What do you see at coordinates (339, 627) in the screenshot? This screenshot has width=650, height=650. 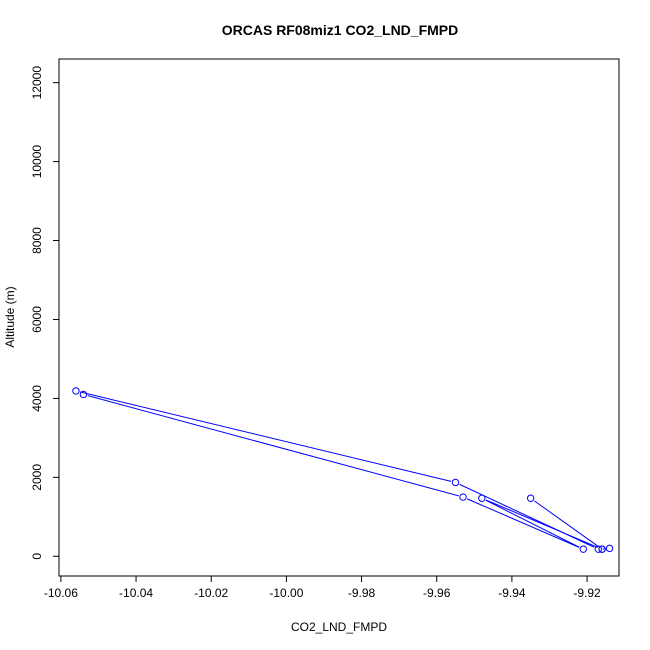 I see `x-axis-label: CO2_LND_FMPD` at bounding box center [339, 627].